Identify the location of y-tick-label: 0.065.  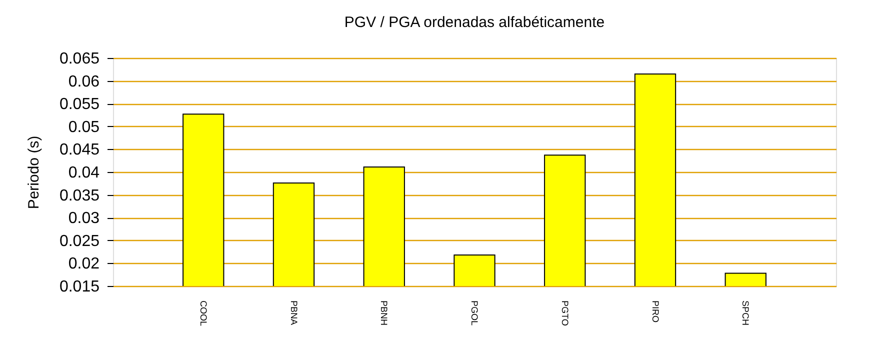
(79, 59).